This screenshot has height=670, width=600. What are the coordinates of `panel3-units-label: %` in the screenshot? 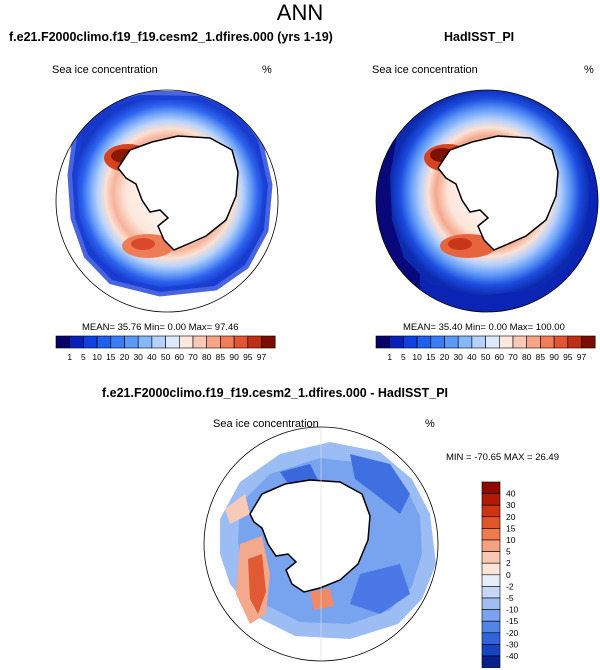 It's located at (430, 424).